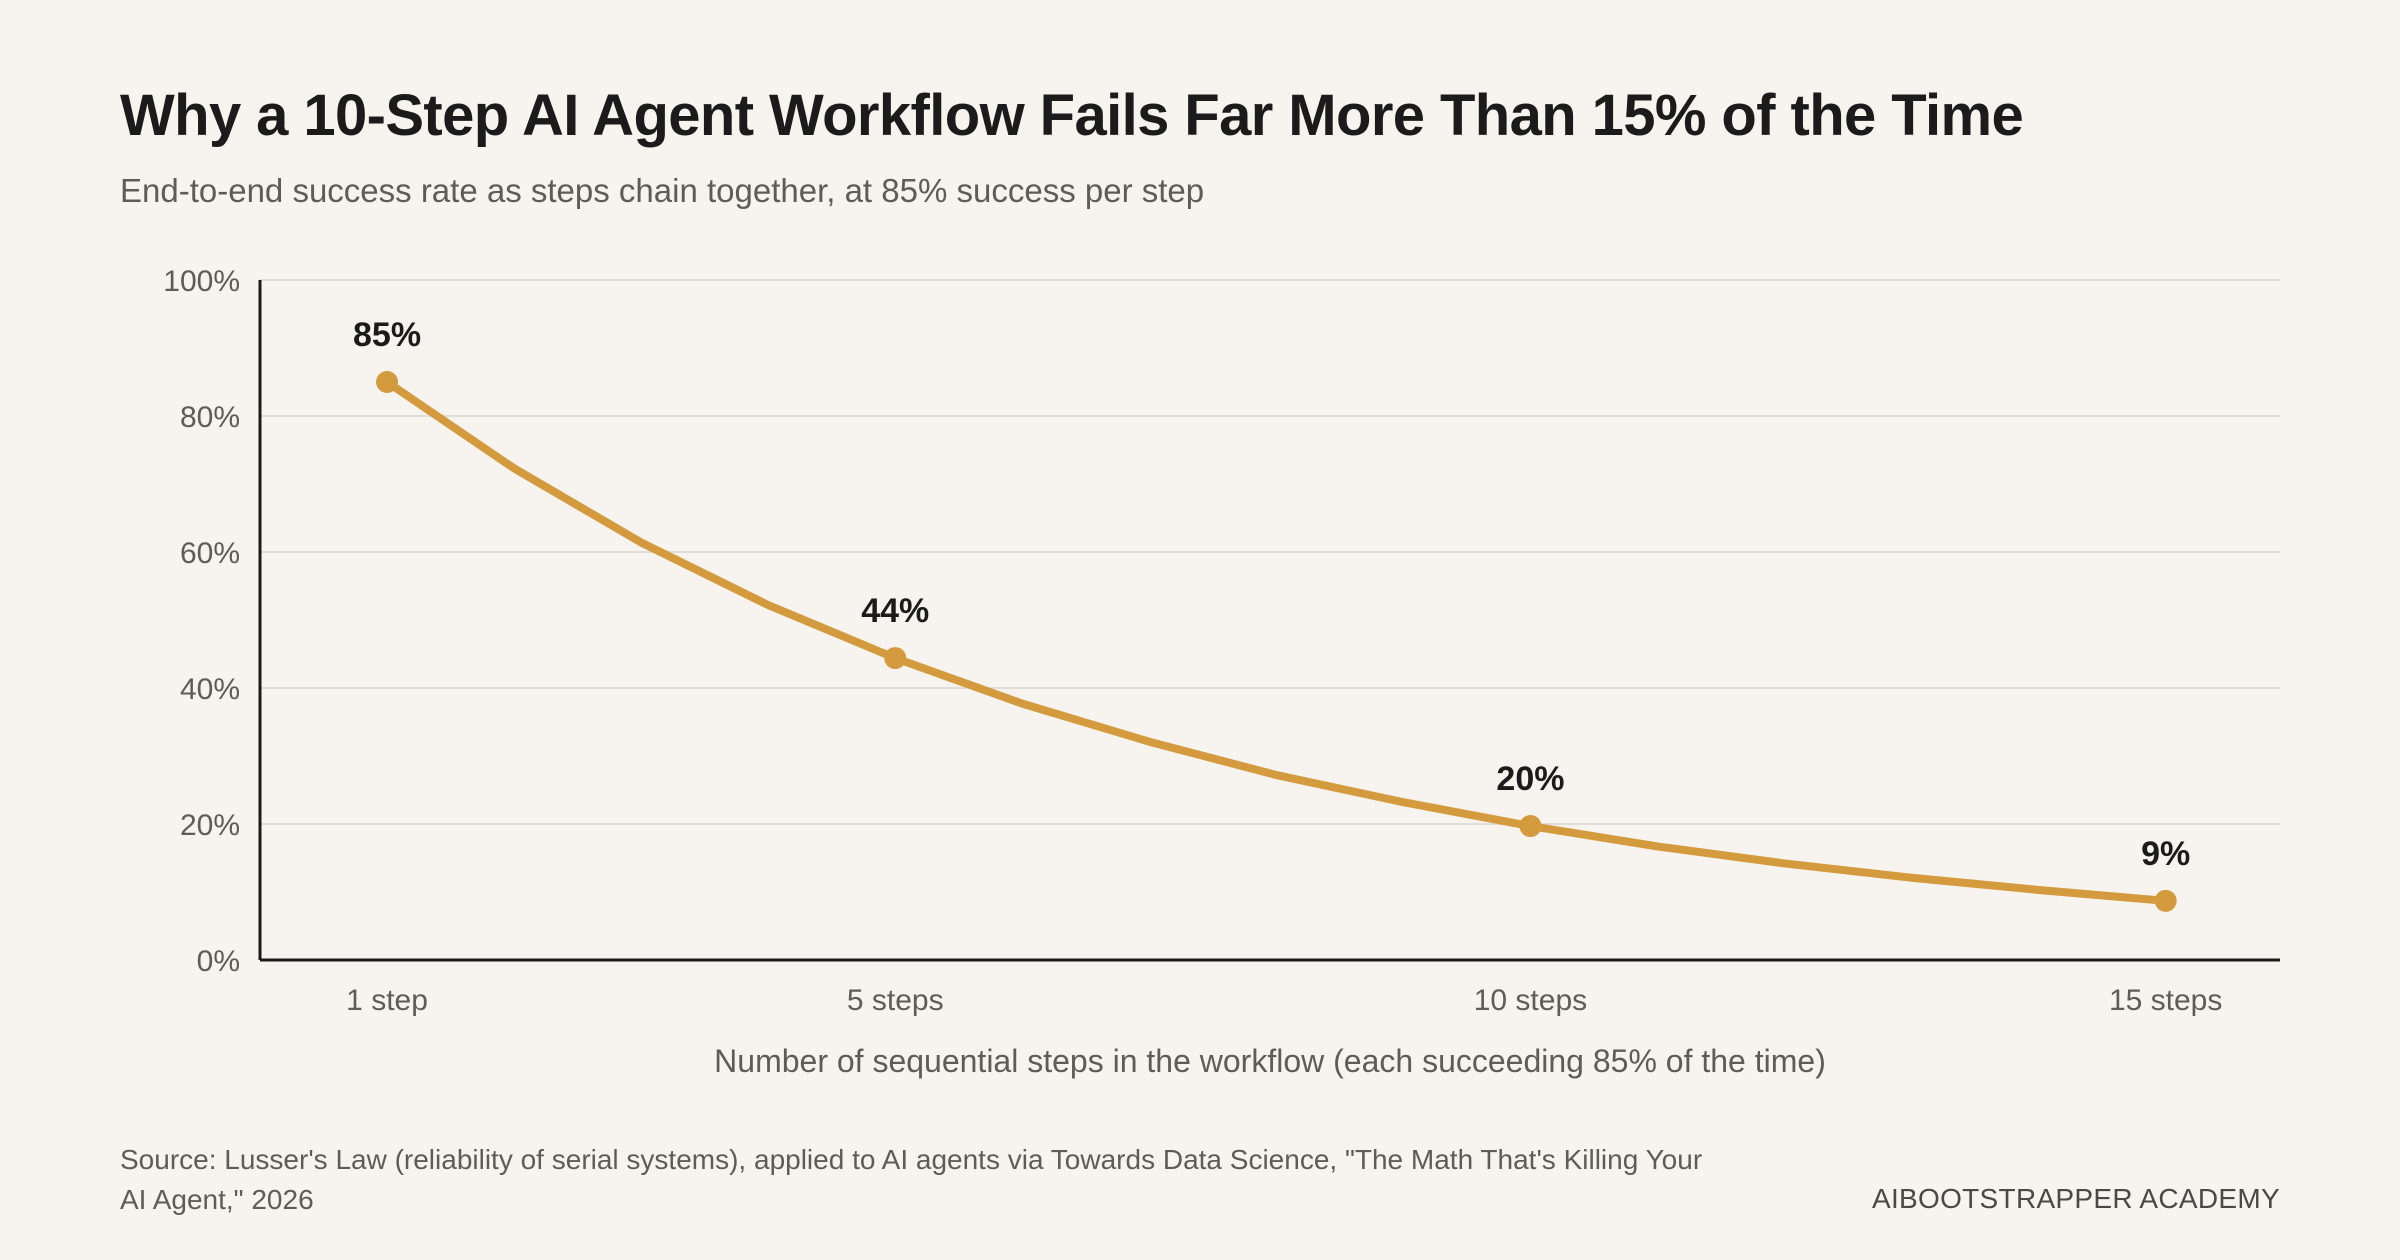 This screenshot has width=2400, height=1260. I want to click on y-tick-label: 60%, so click(210, 553).